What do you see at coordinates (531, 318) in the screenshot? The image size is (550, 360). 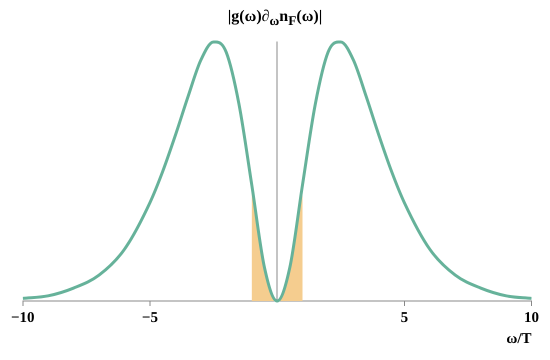 I see `x-tick-label: 10` at bounding box center [531, 318].